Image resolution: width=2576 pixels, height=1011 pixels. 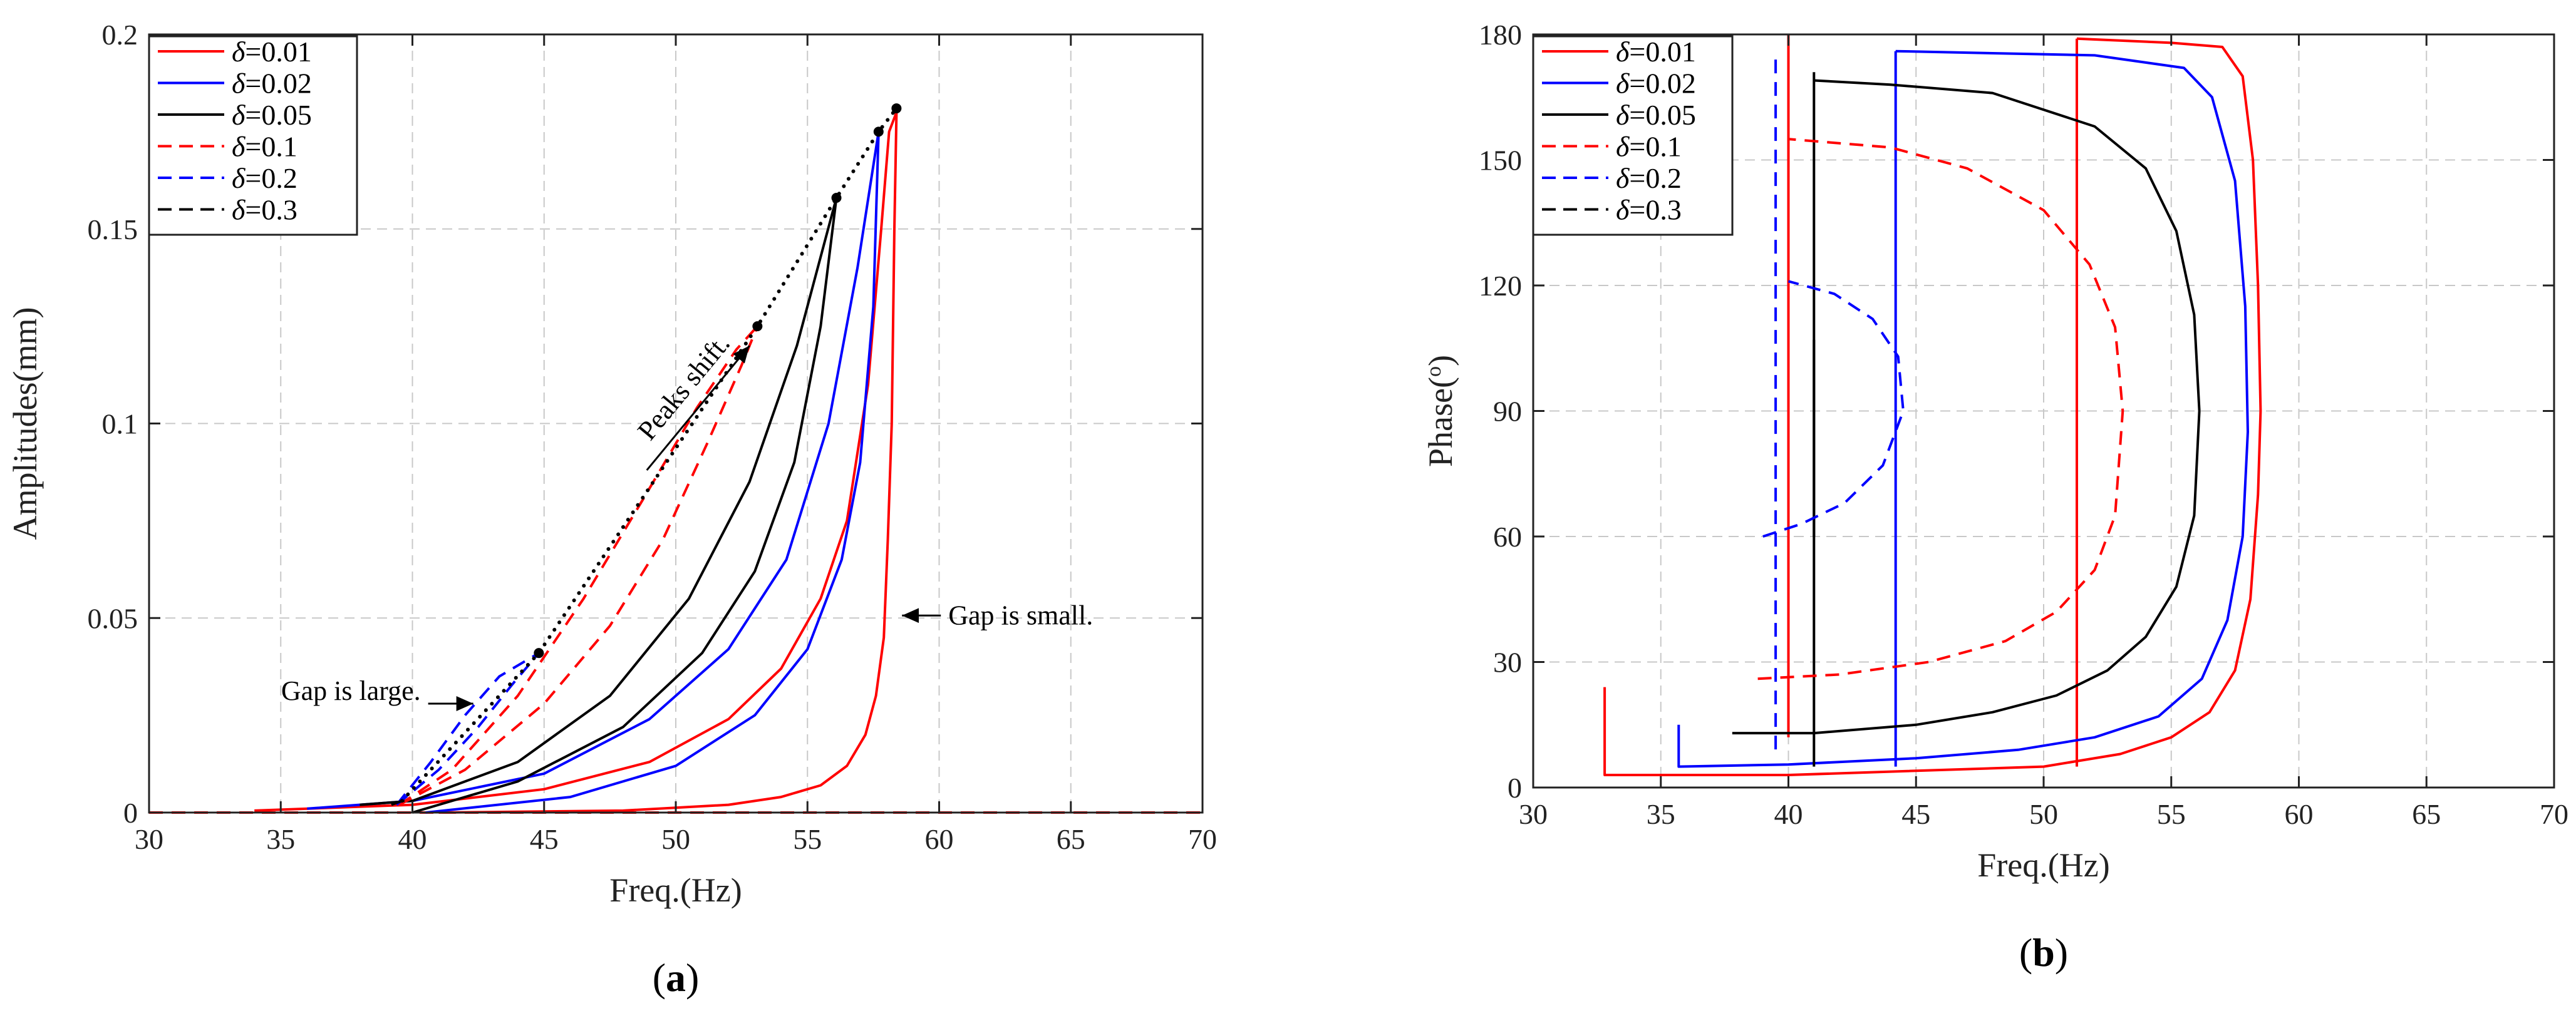 What do you see at coordinates (2043, 865) in the screenshot?
I see `panel-b-x-axis-label: Freq.(Hz)` at bounding box center [2043, 865].